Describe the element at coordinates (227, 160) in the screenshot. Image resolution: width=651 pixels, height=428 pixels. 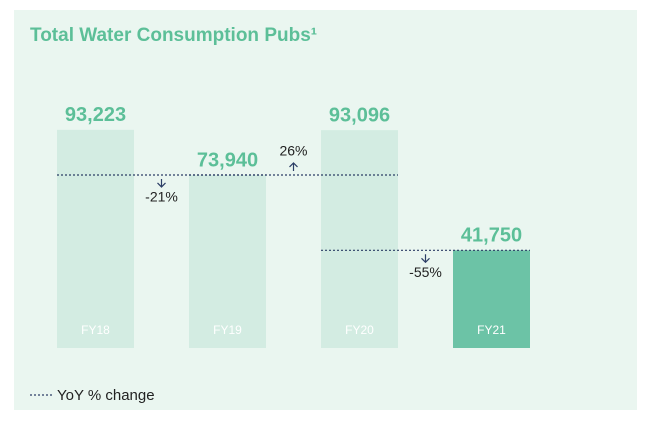
I see `bar-value-label: 73,940` at that location.